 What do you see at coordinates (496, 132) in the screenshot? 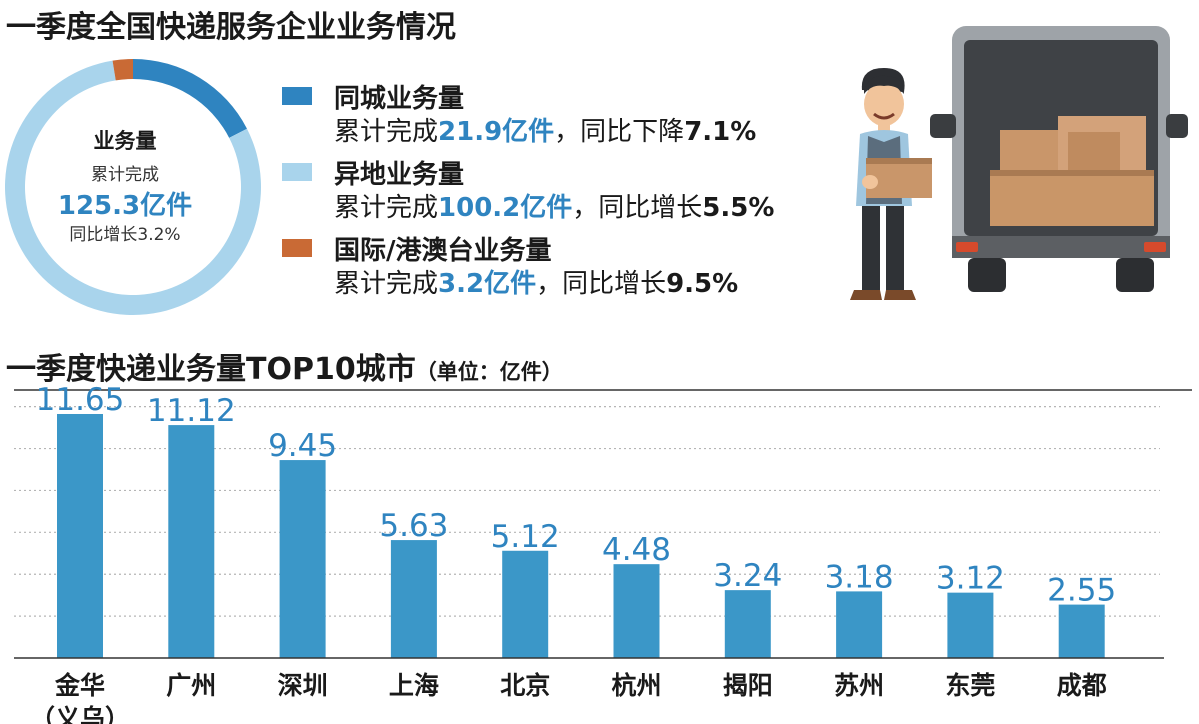
I see `legend-amount: 21.9亿件` at bounding box center [496, 132].